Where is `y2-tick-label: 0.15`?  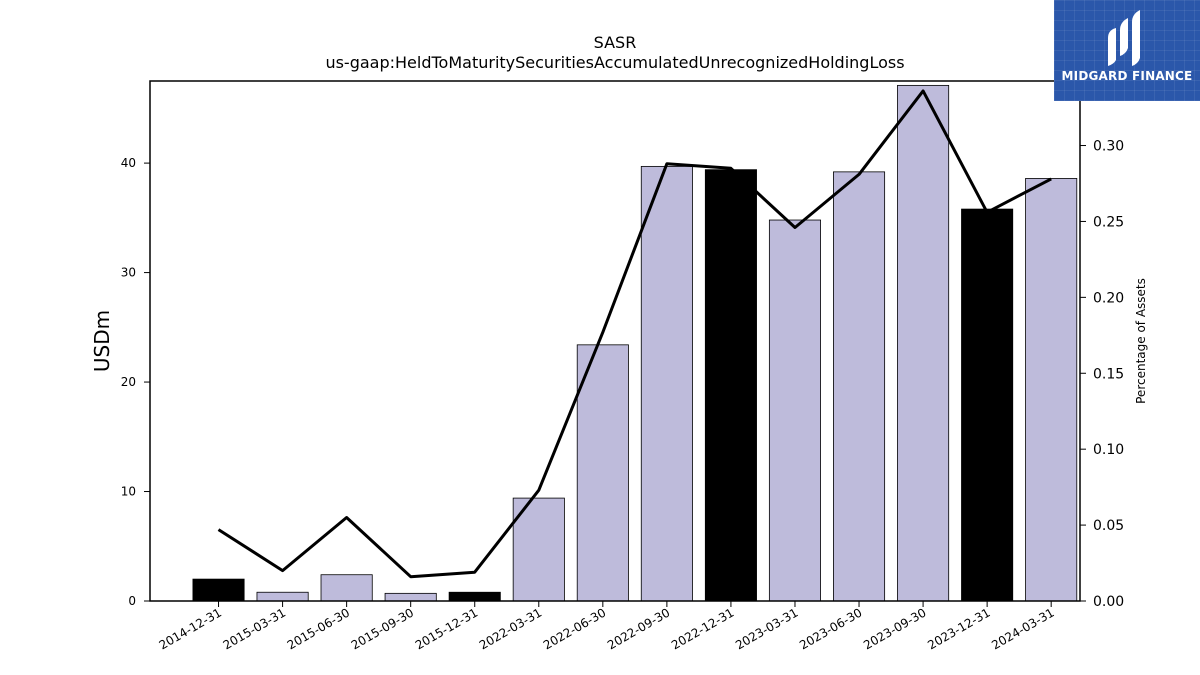 y2-tick-label: 0.15 is located at coordinates (1108, 374).